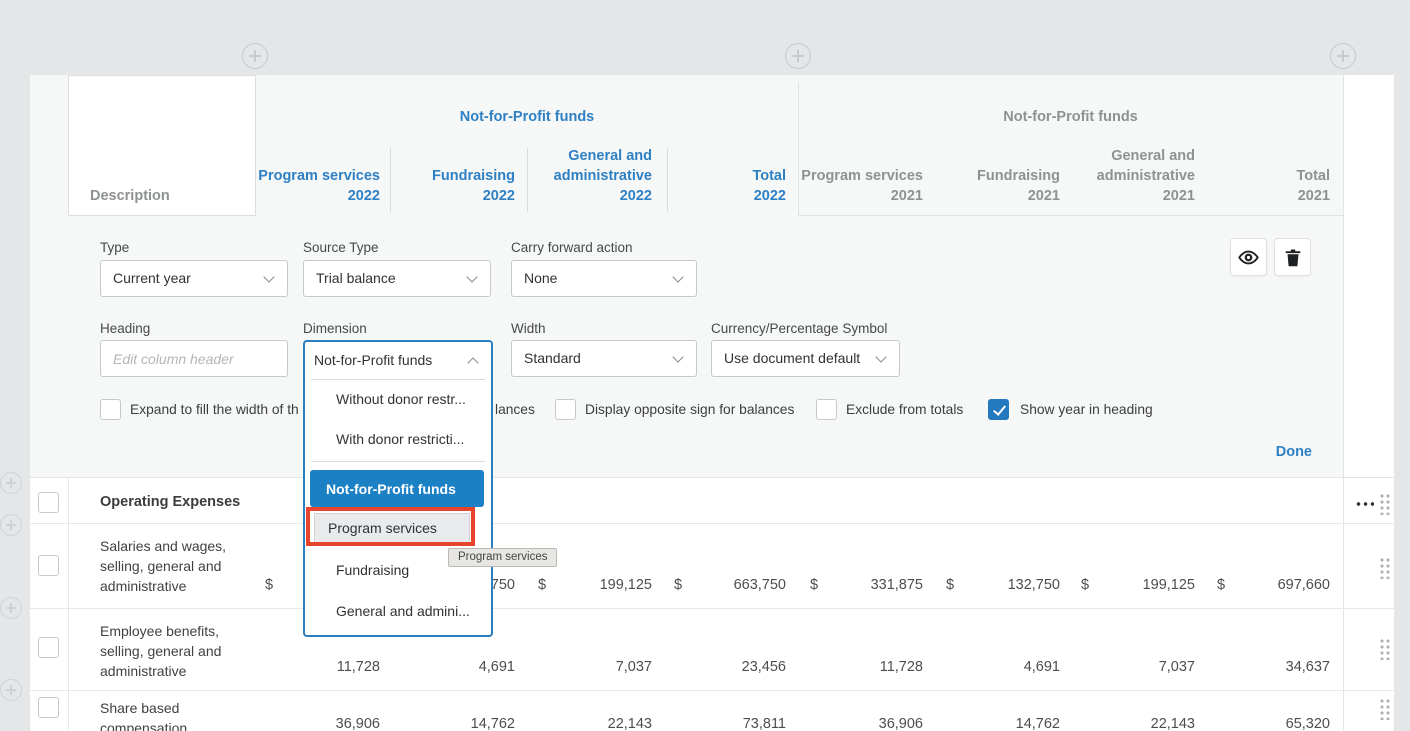 The height and width of the screenshot is (731, 1410). Describe the element at coordinates (473, 186) in the screenshot. I see `column-header-fundraising-2022: Fundraising 2022` at that location.